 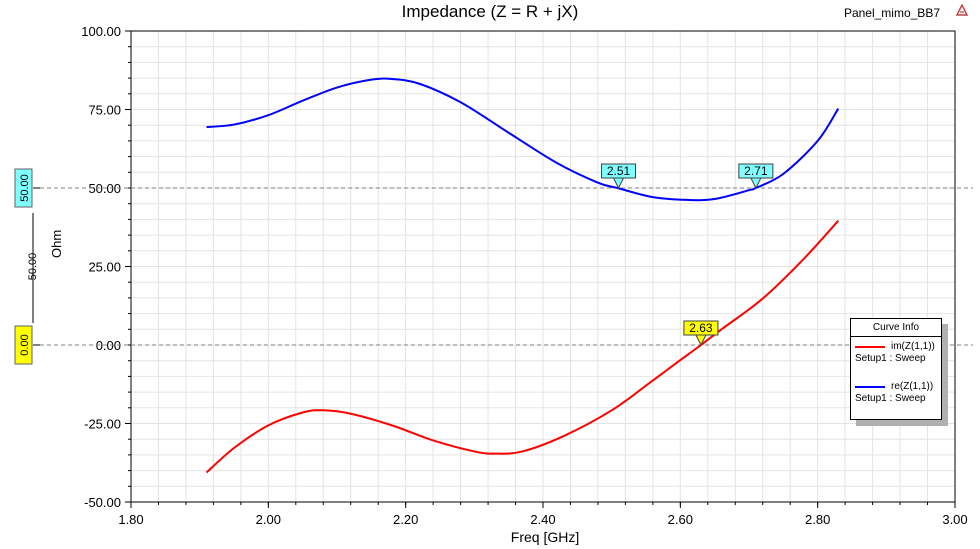 I want to click on y-tick-label: 100.00, so click(x=101, y=31).